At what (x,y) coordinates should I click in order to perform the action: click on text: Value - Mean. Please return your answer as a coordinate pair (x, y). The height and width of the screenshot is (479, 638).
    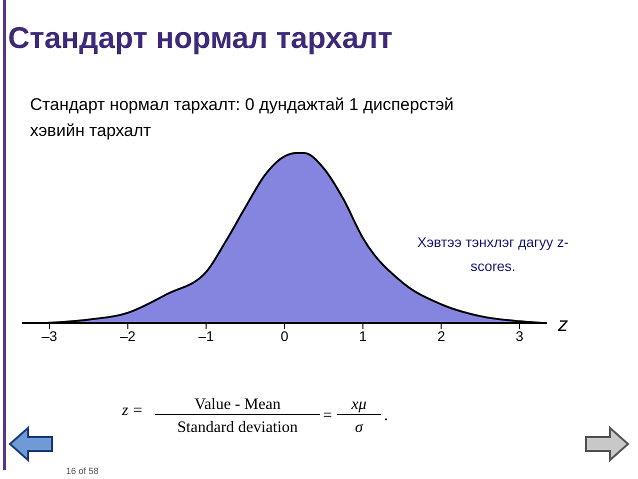
    Looking at the image, I should click on (237, 405).